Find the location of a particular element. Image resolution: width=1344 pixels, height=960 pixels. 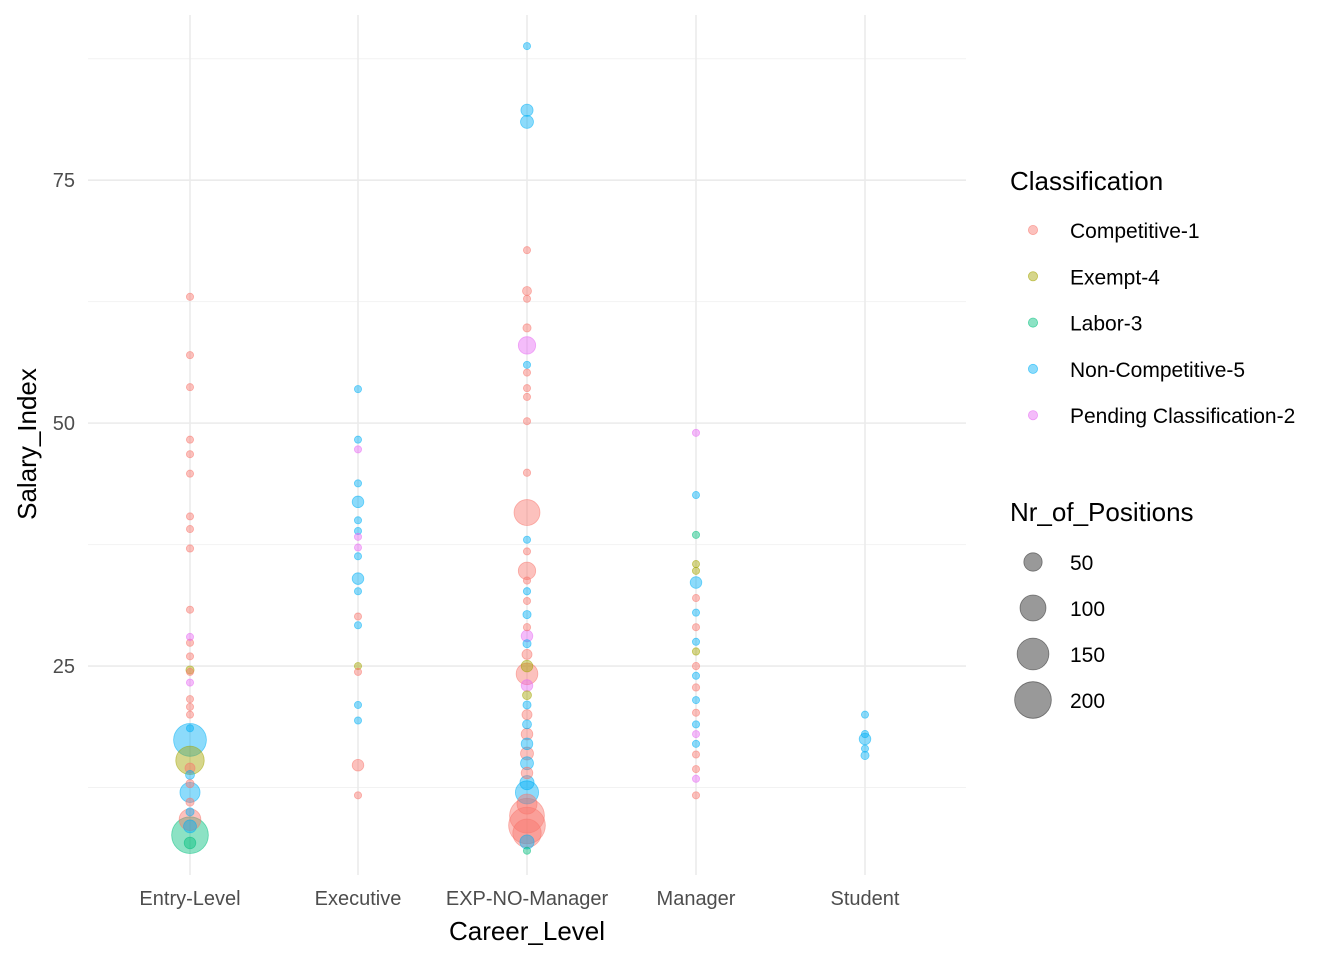

size-legend-label: 200 is located at coordinates (1087, 701).